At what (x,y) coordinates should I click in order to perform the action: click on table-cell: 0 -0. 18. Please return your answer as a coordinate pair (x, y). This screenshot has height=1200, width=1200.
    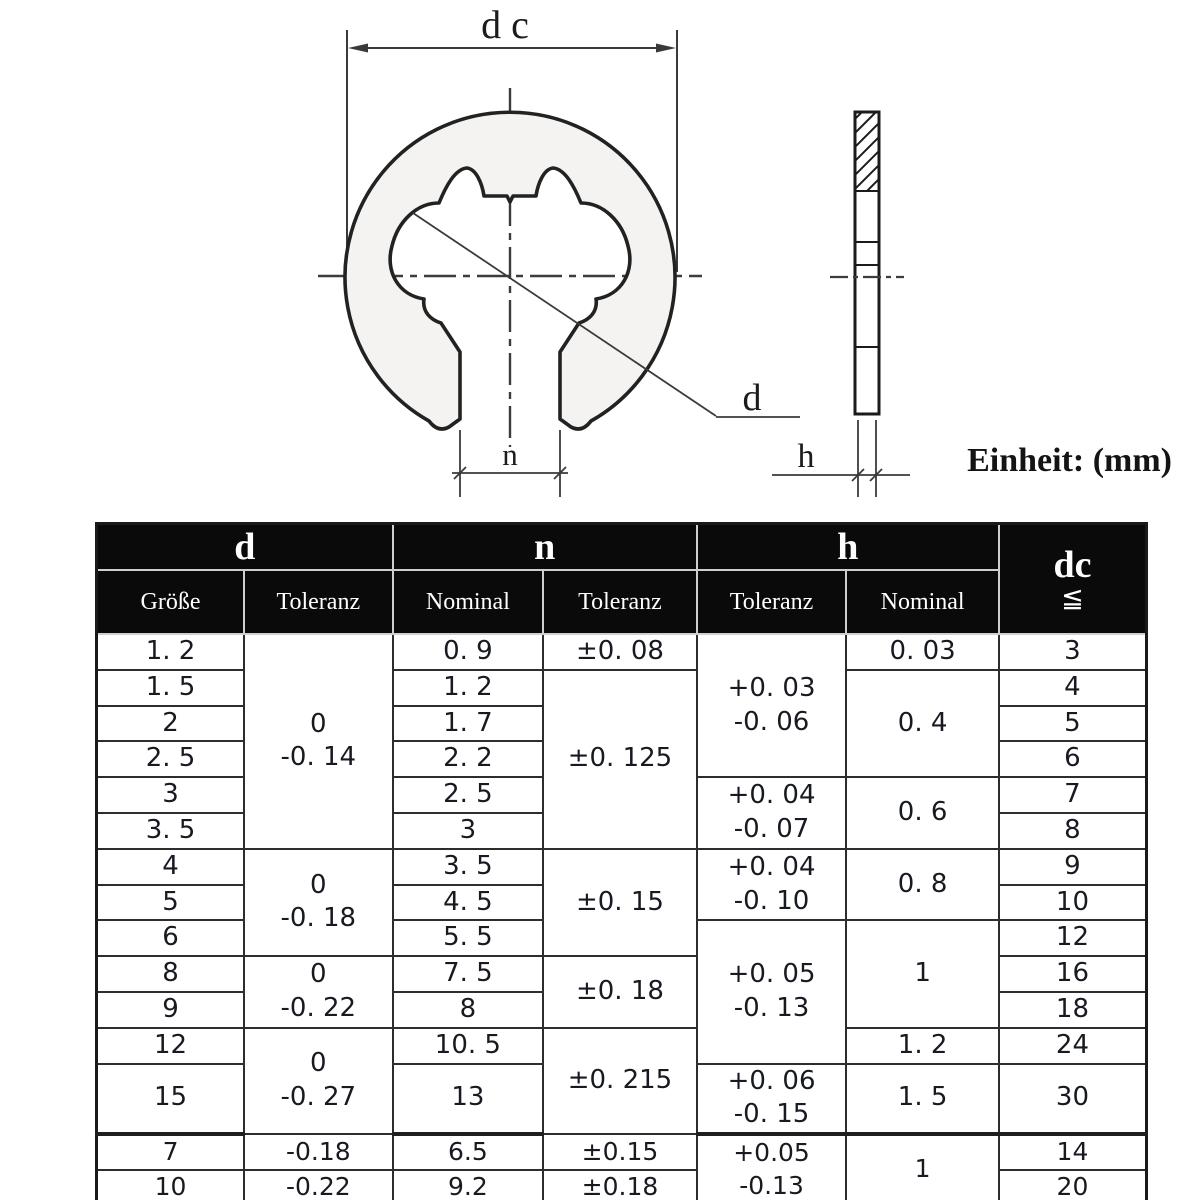
    Looking at the image, I should click on (318, 902).